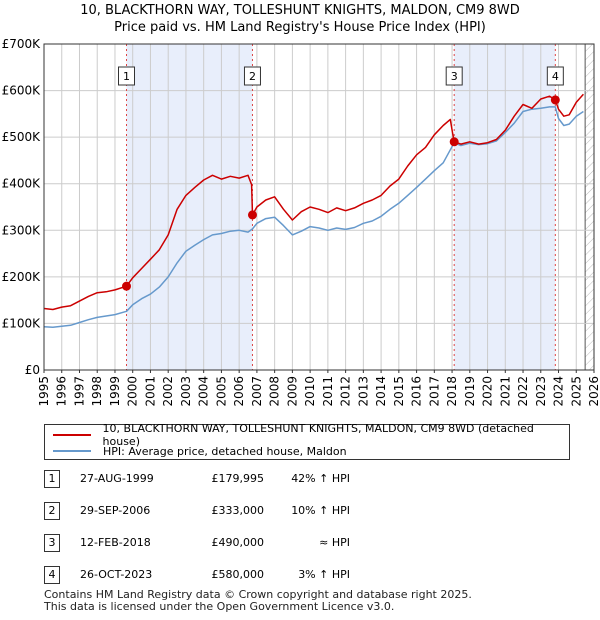 This screenshot has height=620, width=600. I want to click on sale-number-label: 3, so click(454, 76).